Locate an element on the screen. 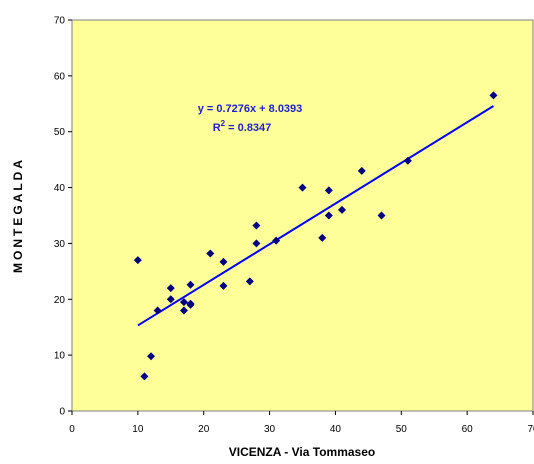 This screenshot has width=534, height=464. x-tick-label: 70 is located at coordinates (530, 429).